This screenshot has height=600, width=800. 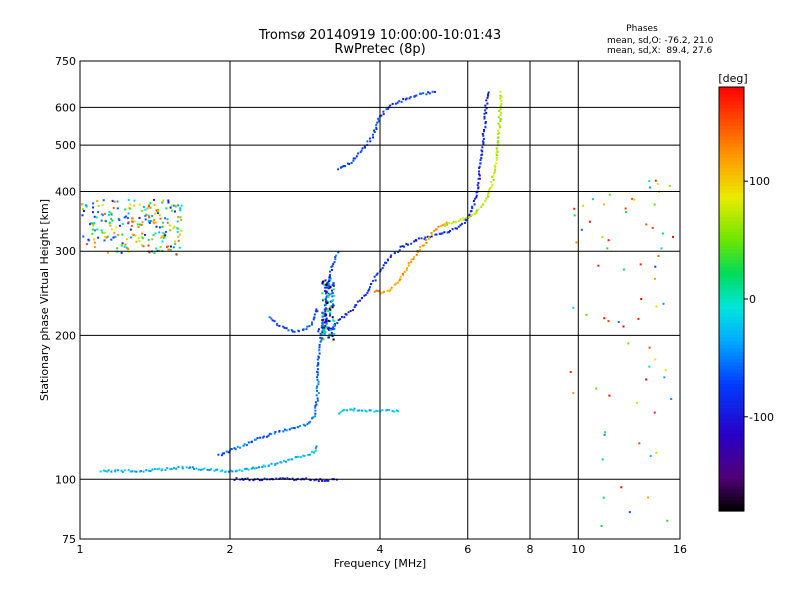 I want to click on colorbar: [deg] 100 0 -100, so click(x=746, y=292).